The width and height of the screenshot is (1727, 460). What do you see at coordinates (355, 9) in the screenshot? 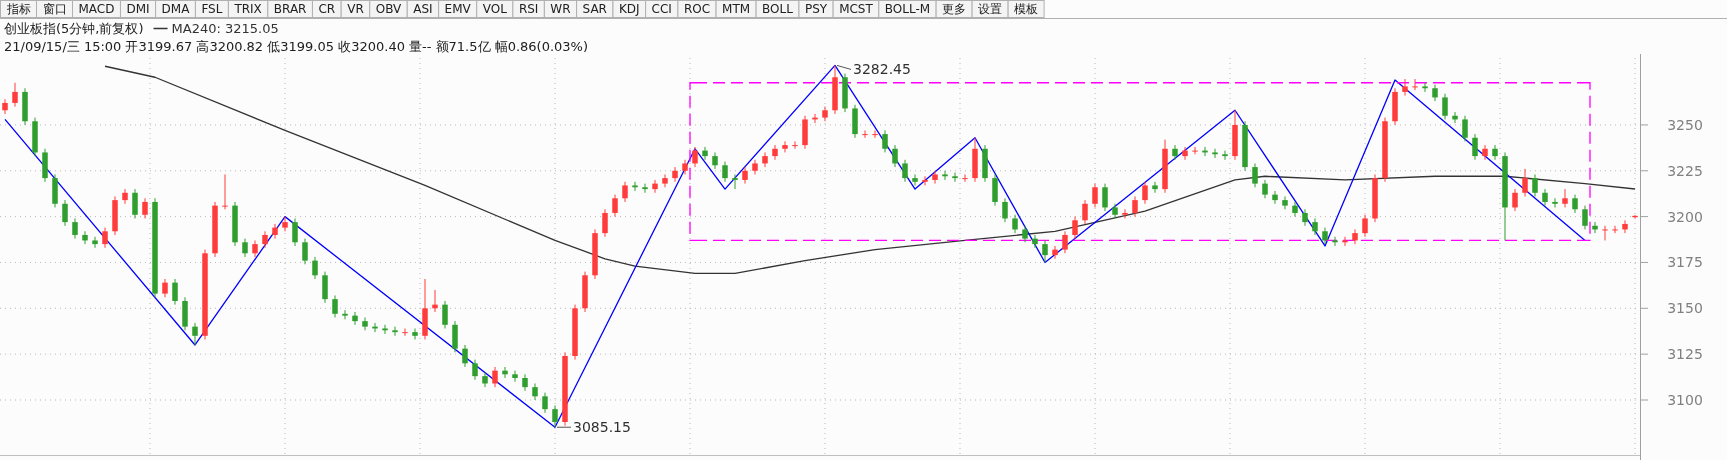
I see `tab: VR` at bounding box center [355, 9].